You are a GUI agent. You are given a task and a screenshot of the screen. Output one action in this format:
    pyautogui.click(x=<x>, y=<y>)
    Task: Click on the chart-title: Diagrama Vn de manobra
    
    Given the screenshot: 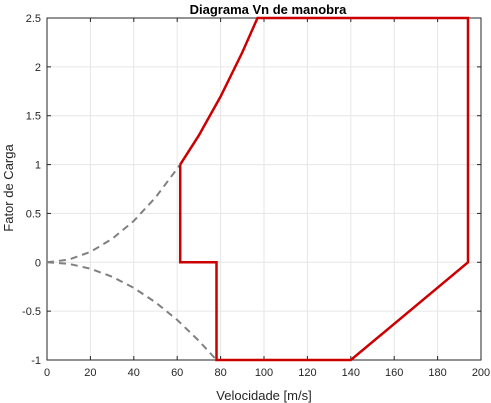 What is the action you would take?
    pyautogui.click(x=269, y=9)
    